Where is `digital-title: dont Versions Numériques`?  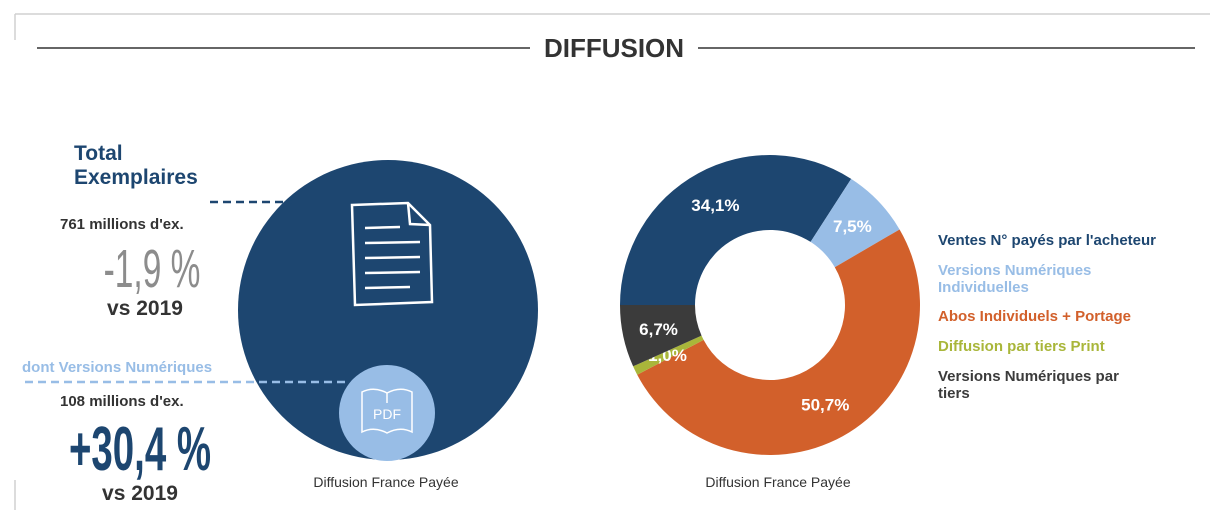 digital-title: dont Versions Numériques is located at coordinates (117, 367).